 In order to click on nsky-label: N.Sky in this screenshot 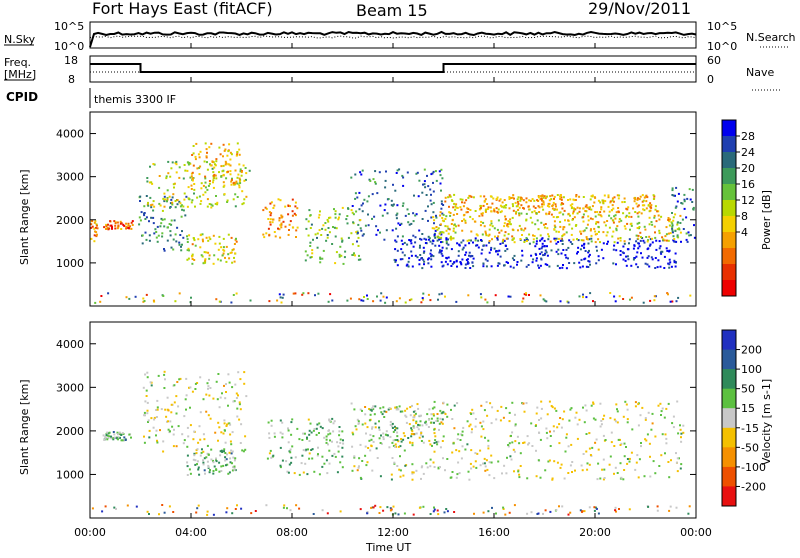, I will do `click(20, 39)`.